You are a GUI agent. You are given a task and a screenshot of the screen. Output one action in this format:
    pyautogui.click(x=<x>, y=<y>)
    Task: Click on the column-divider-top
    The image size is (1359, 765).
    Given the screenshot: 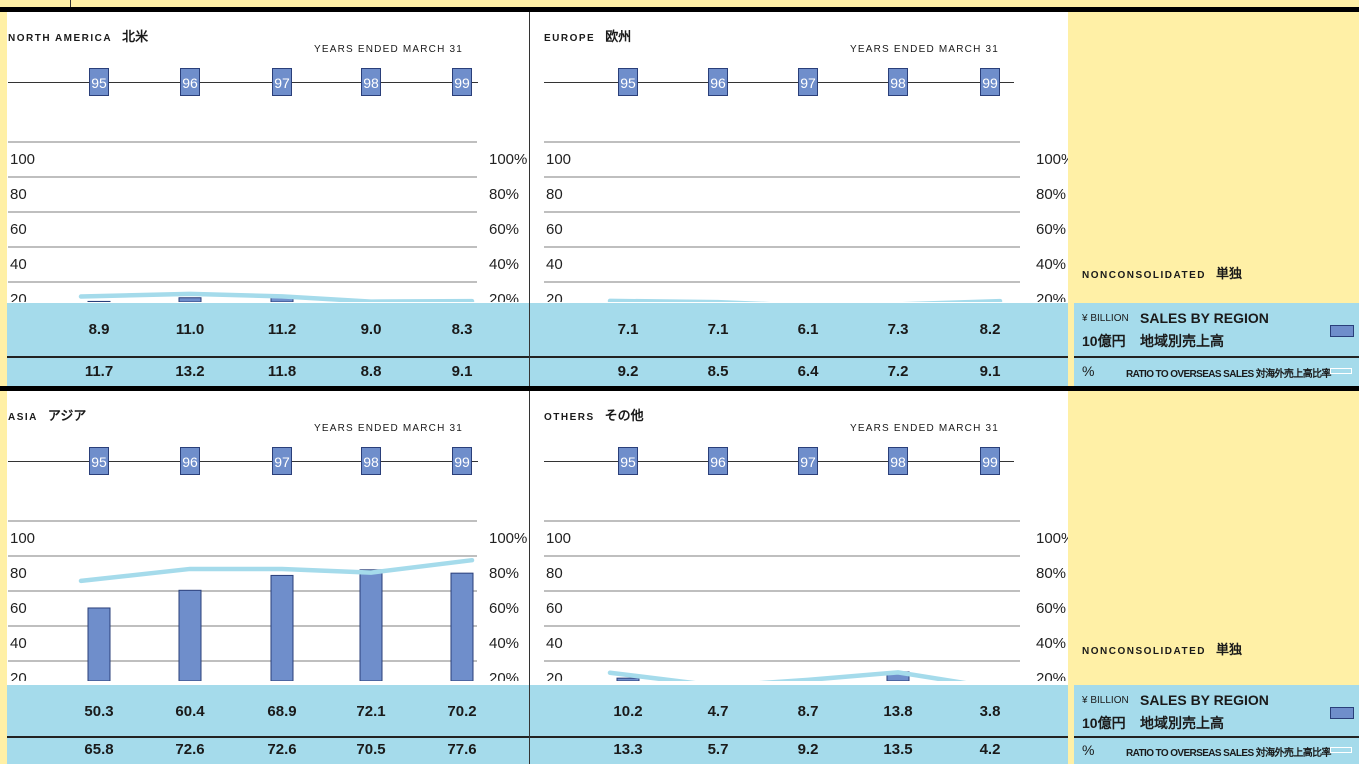 What is the action you would take?
    pyautogui.click(x=529, y=199)
    